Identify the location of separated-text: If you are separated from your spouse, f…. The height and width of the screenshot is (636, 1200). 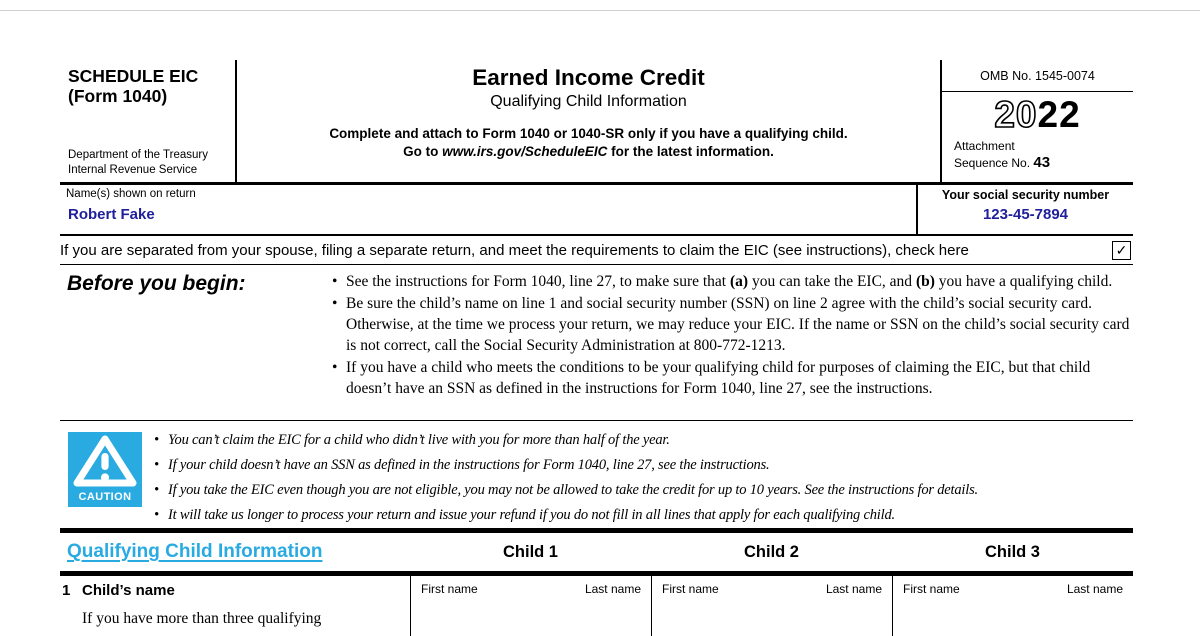
(514, 250).